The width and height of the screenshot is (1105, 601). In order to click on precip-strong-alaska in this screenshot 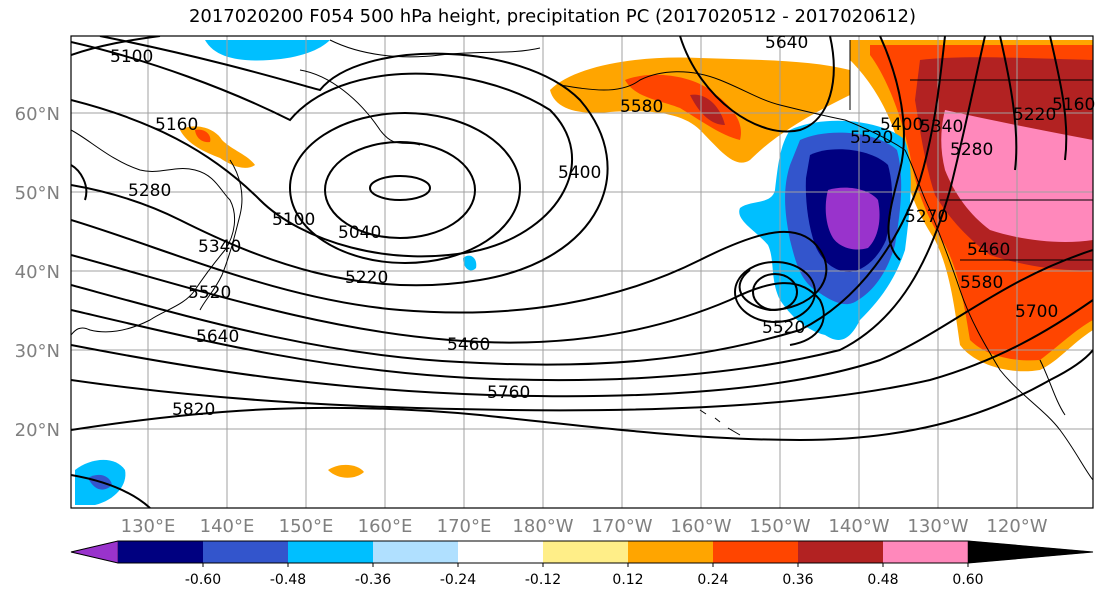, I will do `click(683, 107)`.